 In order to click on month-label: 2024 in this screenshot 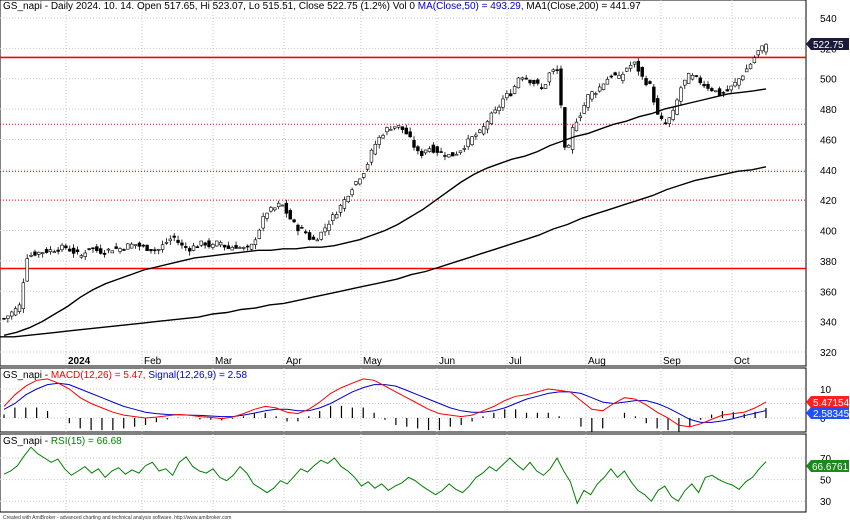, I will do `click(79, 361)`.